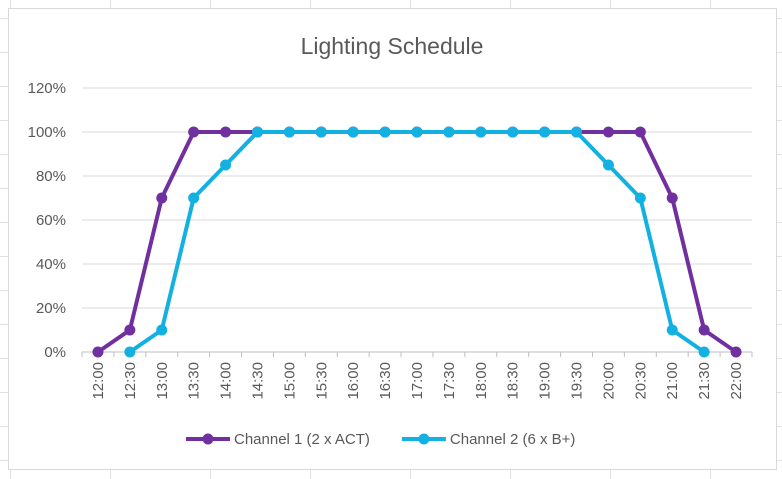 This screenshot has height=479, width=782. I want to click on y-tick-label: 60%, so click(51, 220).